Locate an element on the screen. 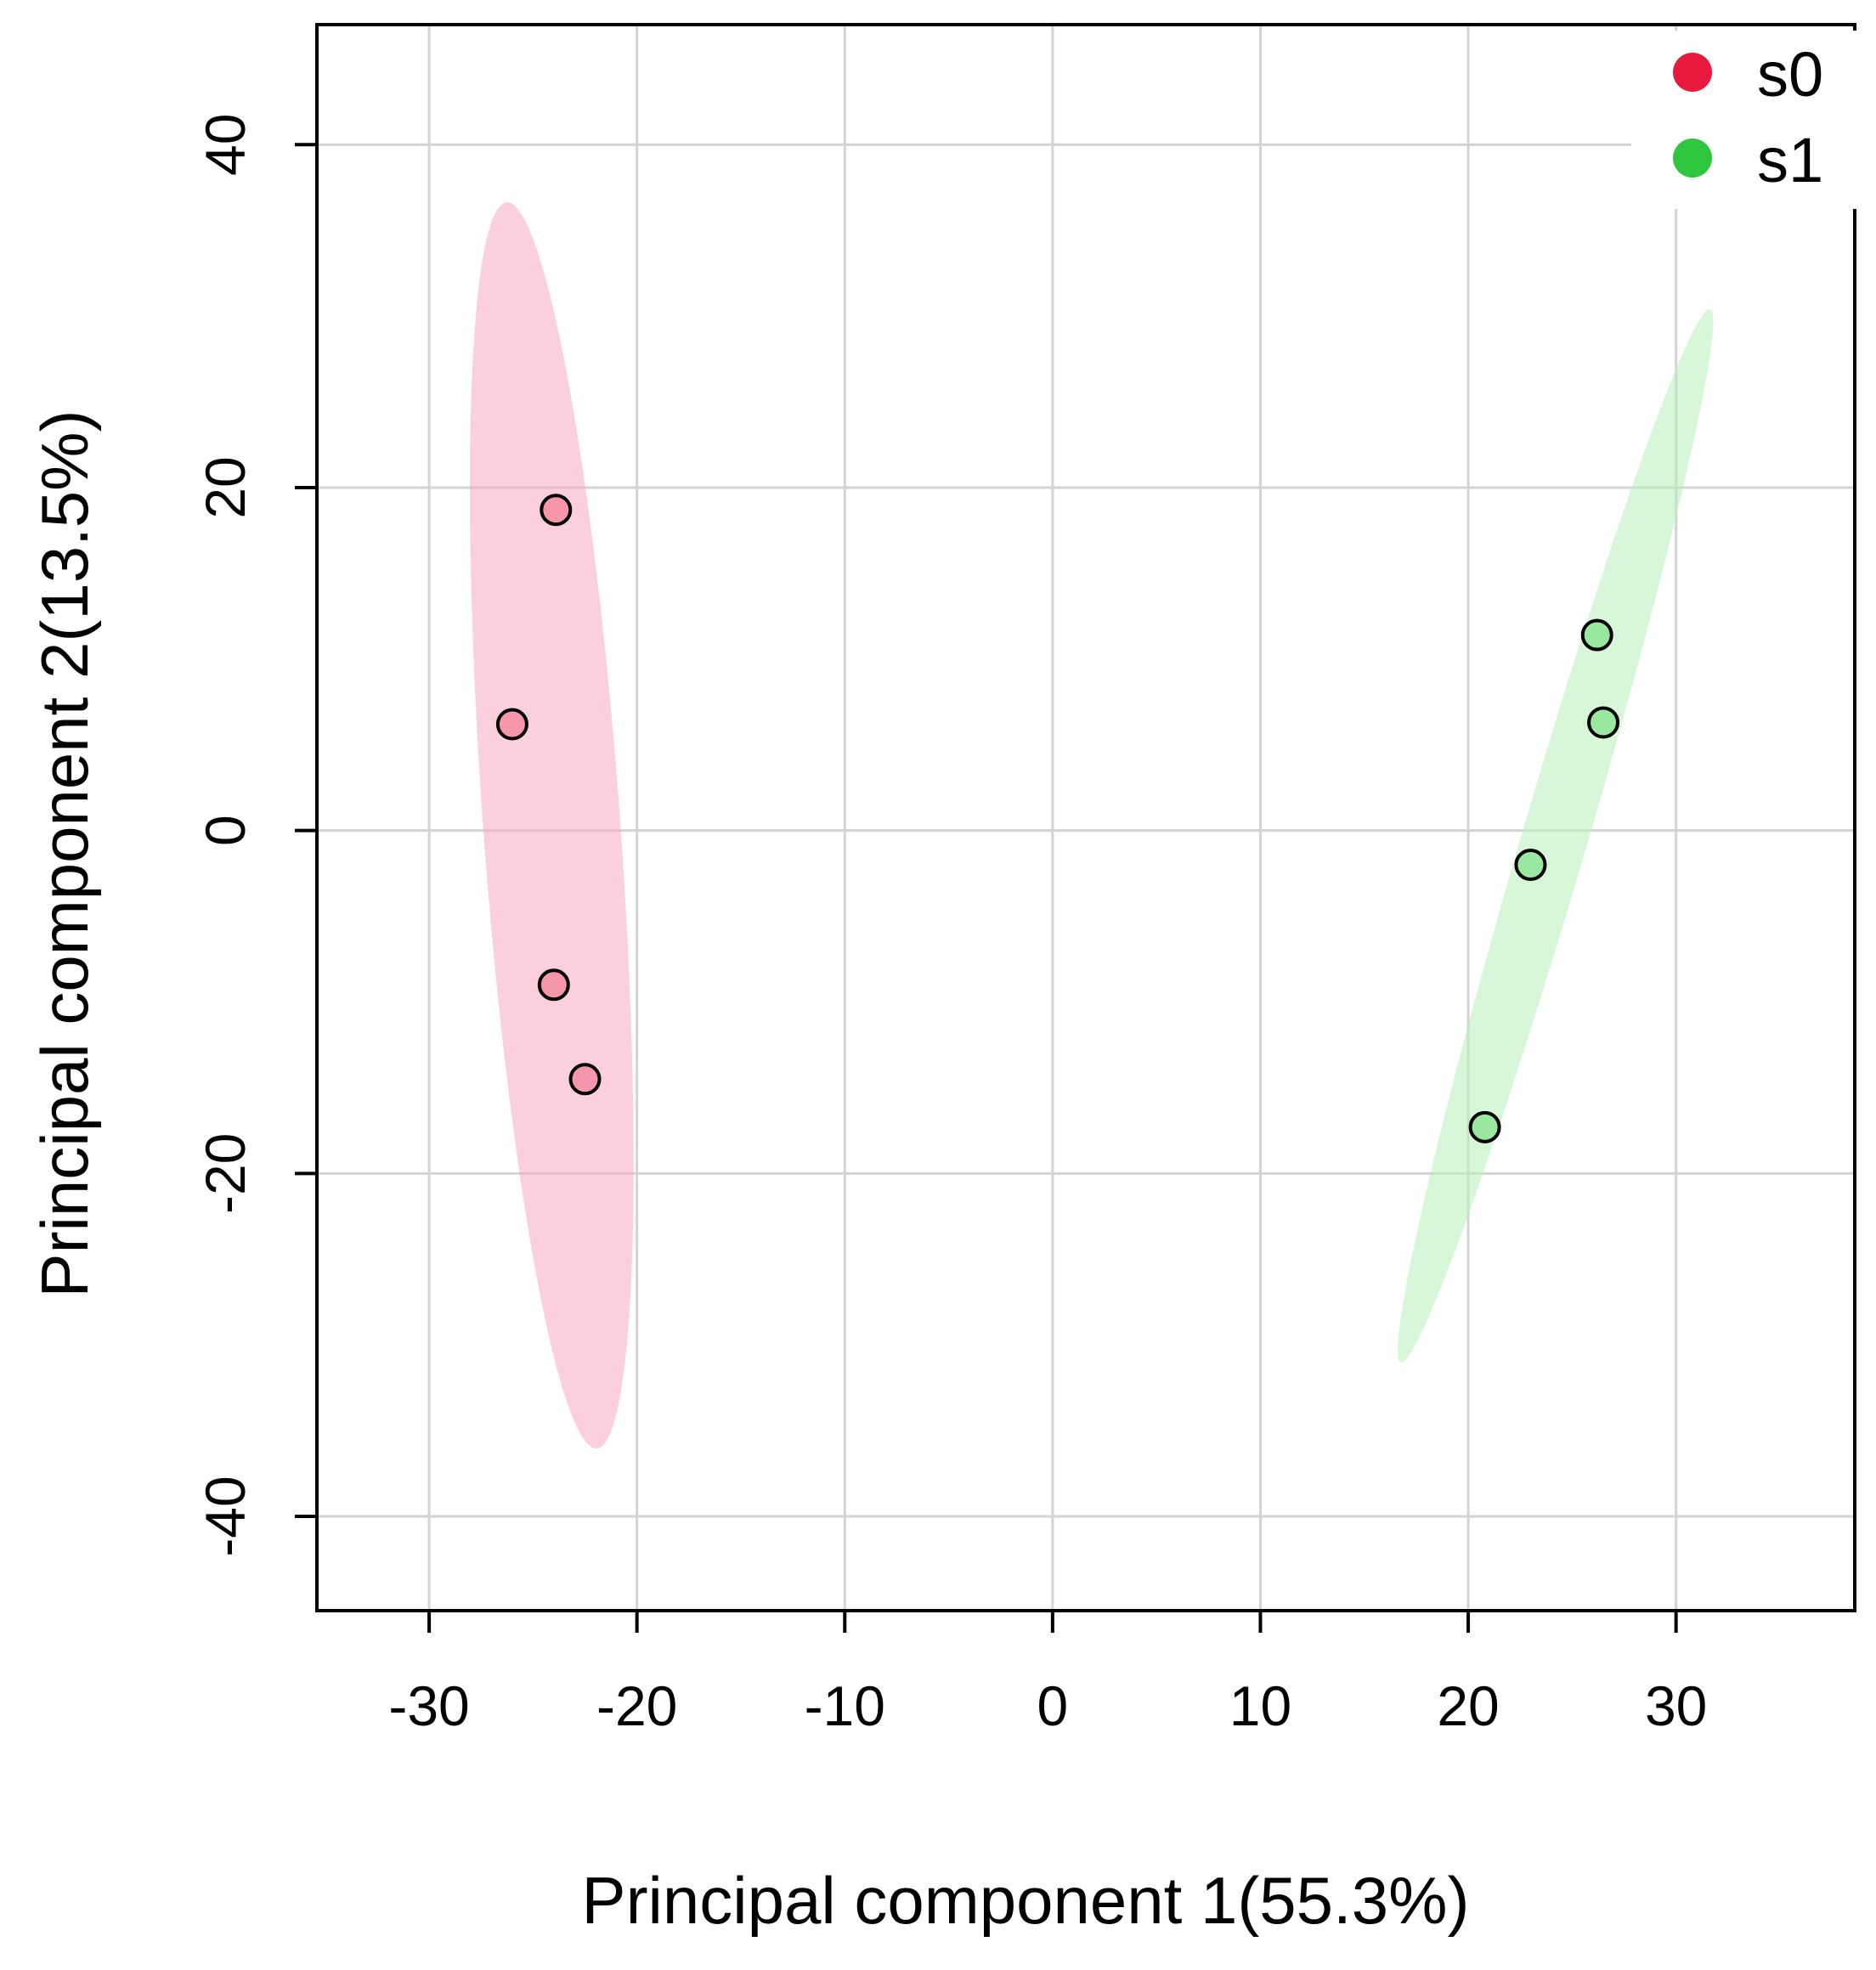 This screenshot has width=1876, height=1970. x-axis-ticks: -30 -20 -10 0 10 20 30 is located at coordinates (1047, 1674).